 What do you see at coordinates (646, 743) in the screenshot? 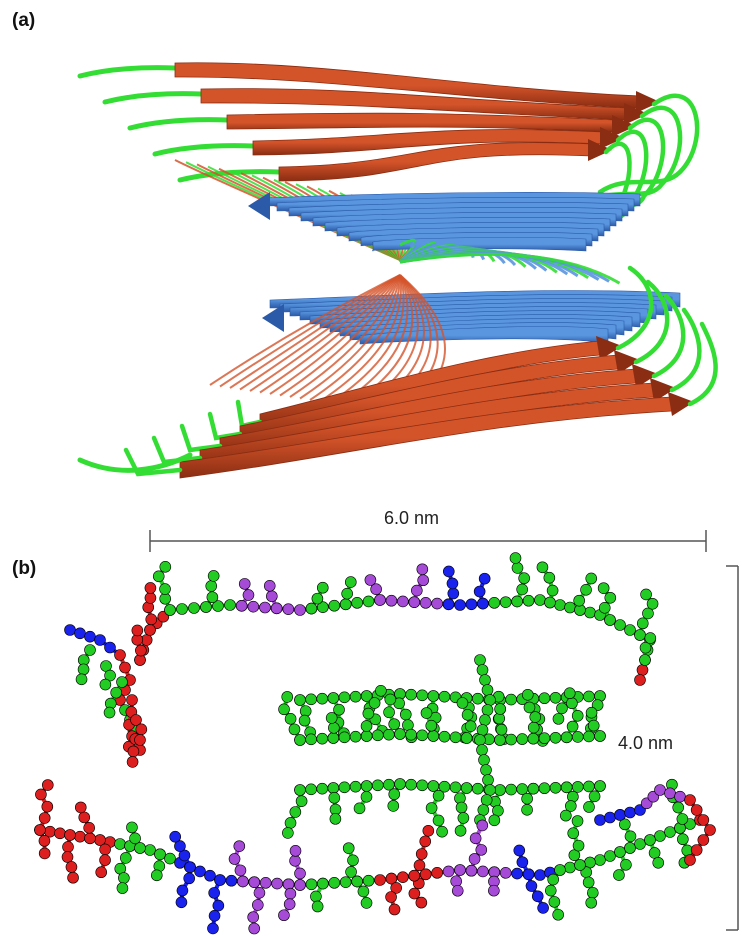
I see `height-label: 4.0 nm` at bounding box center [646, 743].